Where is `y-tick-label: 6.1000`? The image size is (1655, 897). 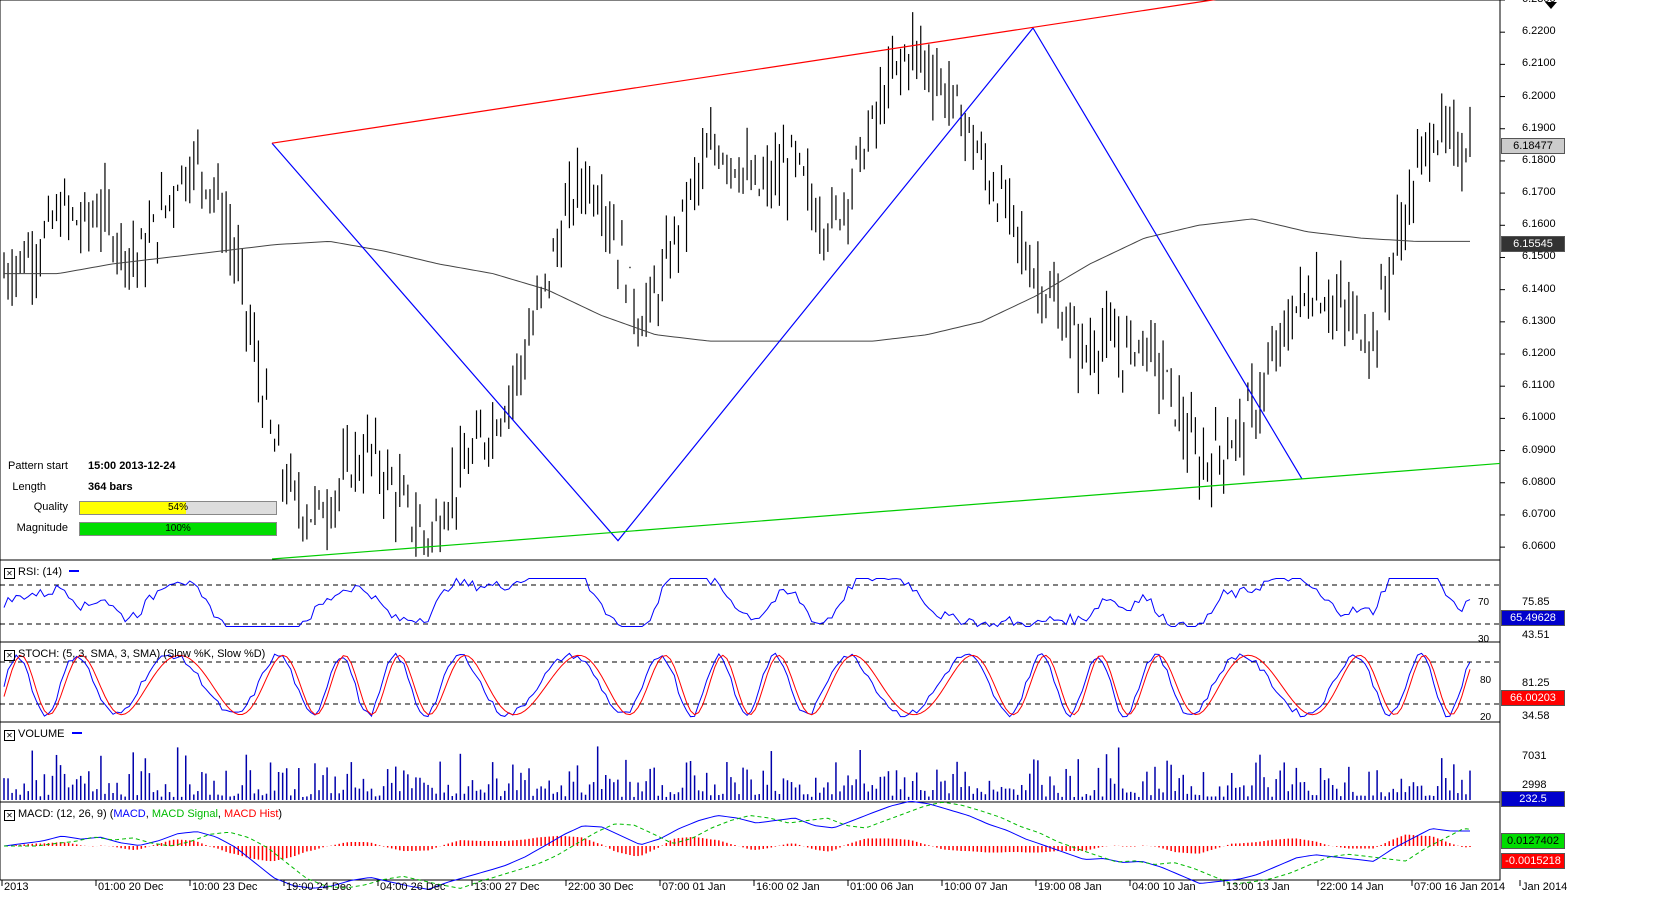 y-tick-label: 6.1000 is located at coordinates (1539, 417).